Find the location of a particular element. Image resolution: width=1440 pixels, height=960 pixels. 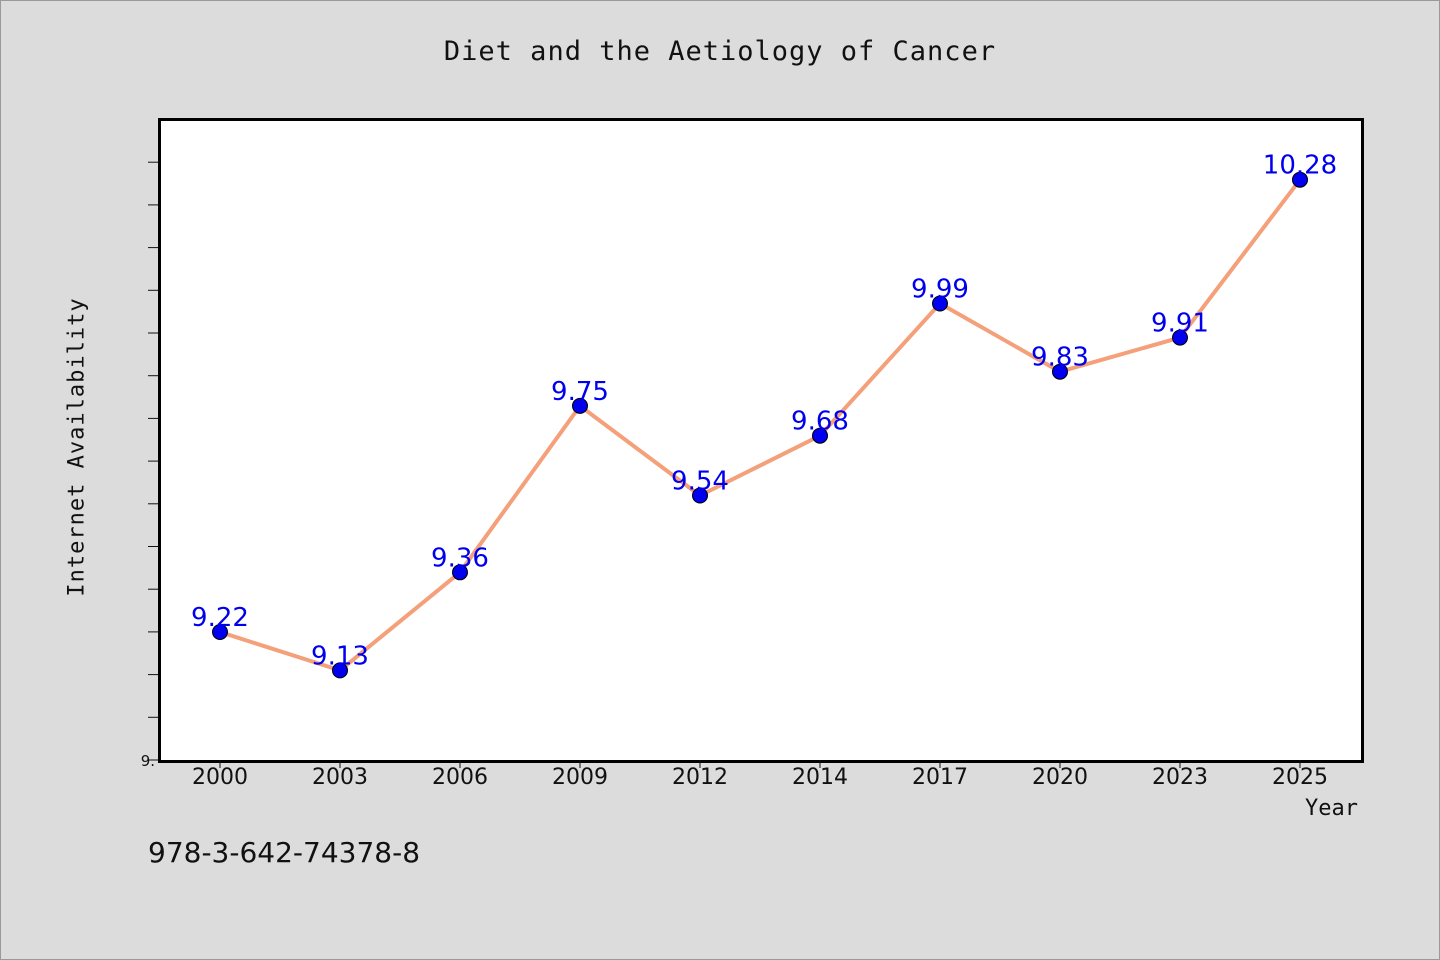

y-tick-label: 9. is located at coordinates (148, 761).